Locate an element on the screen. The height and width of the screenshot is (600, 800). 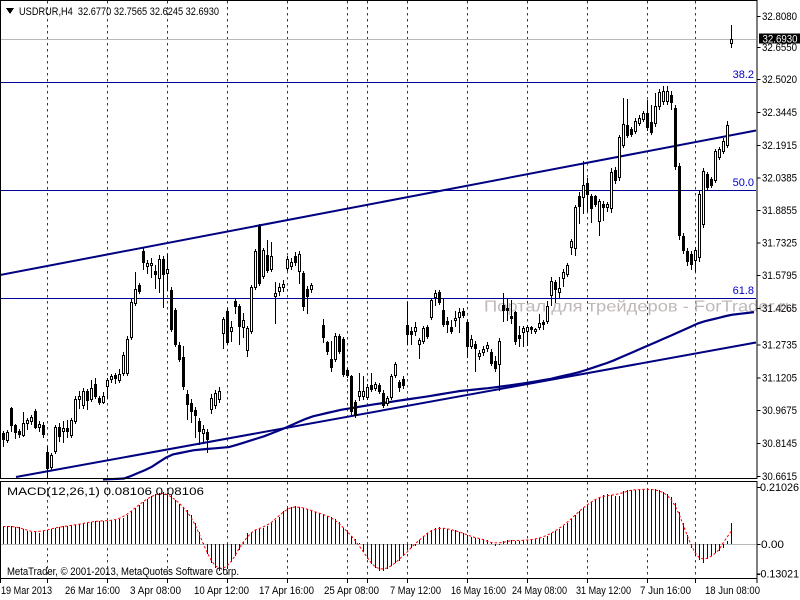
svg-text: 31.5795 is located at coordinates (779, 276).